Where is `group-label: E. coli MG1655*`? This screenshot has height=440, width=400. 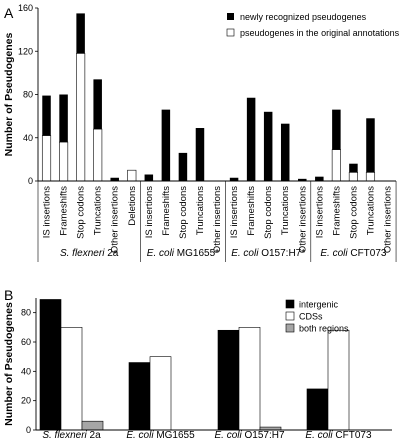
group-label: E. coli MG1655* is located at coordinates (183, 253).